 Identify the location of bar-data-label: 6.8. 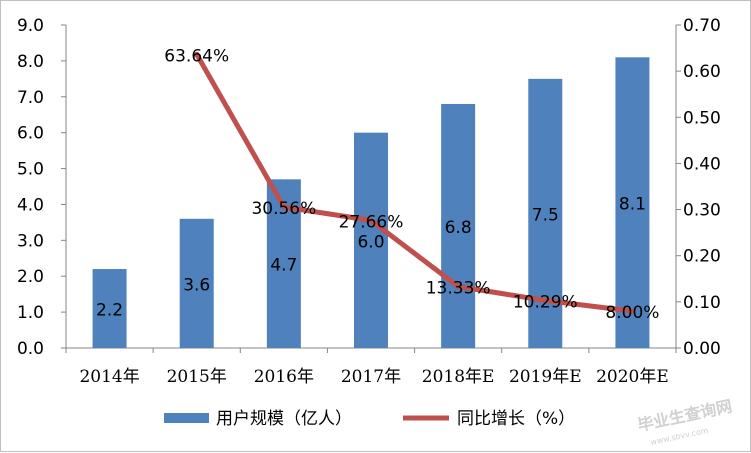
(458, 228).